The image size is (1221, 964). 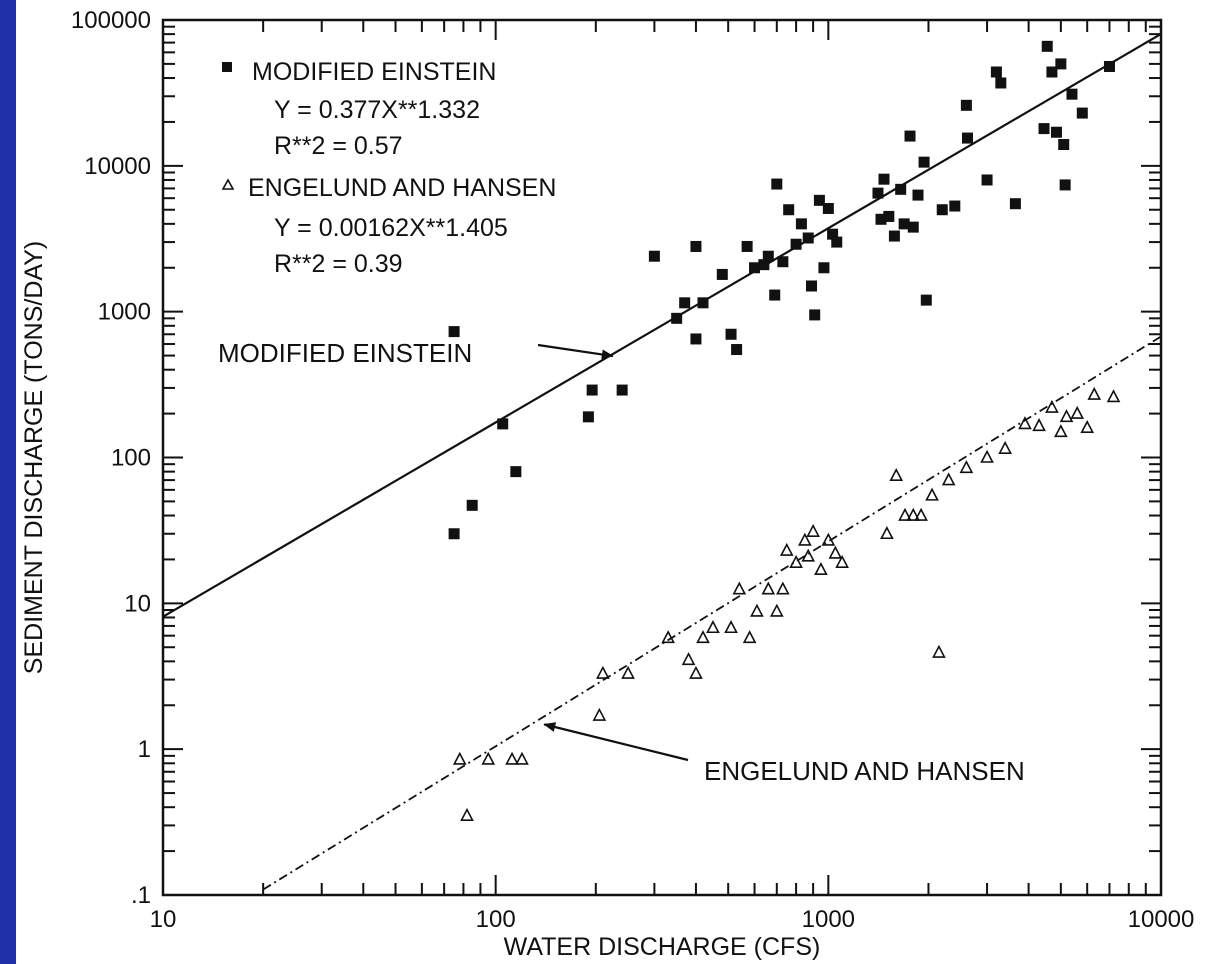 What do you see at coordinates (864, 771) in the screenshot?
I see `annotation-engelund-hansen: ENGELUND AND HANSEN` at bounding box center [864, 771].